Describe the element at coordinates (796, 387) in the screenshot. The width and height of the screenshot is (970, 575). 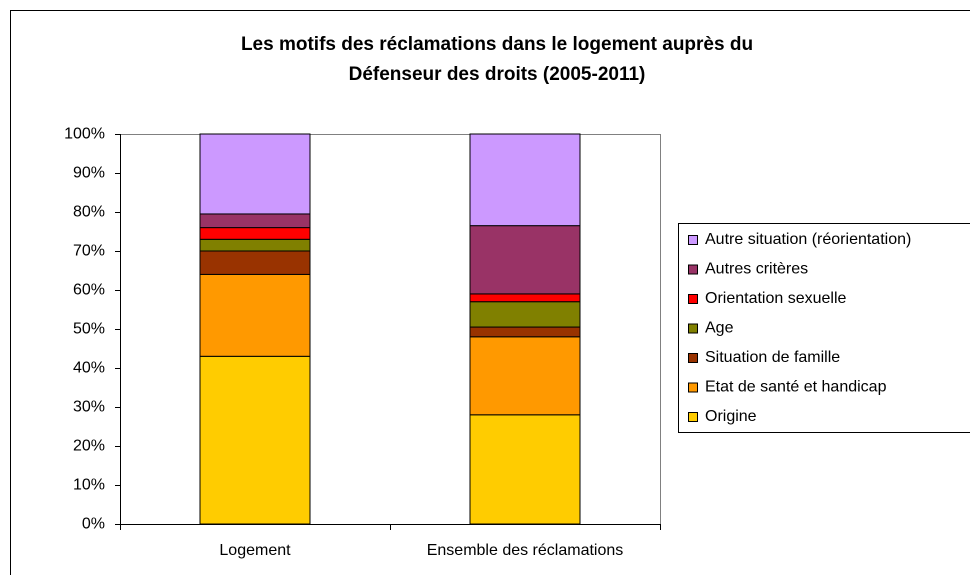
I see `legend-label: Etat de santé et handicap` at that location.